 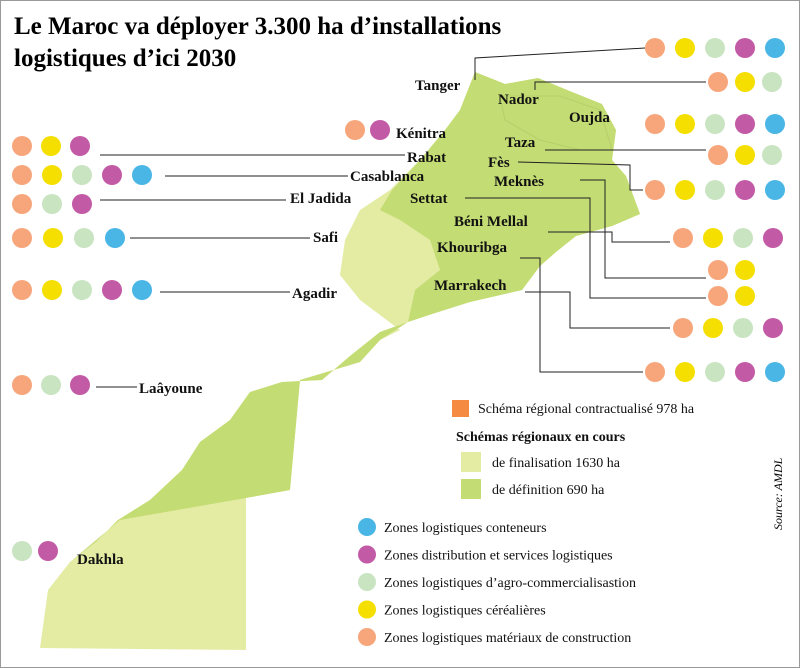 I want to click on legend-label: Zones logistiques céréalières, so click(x=465, y=611).